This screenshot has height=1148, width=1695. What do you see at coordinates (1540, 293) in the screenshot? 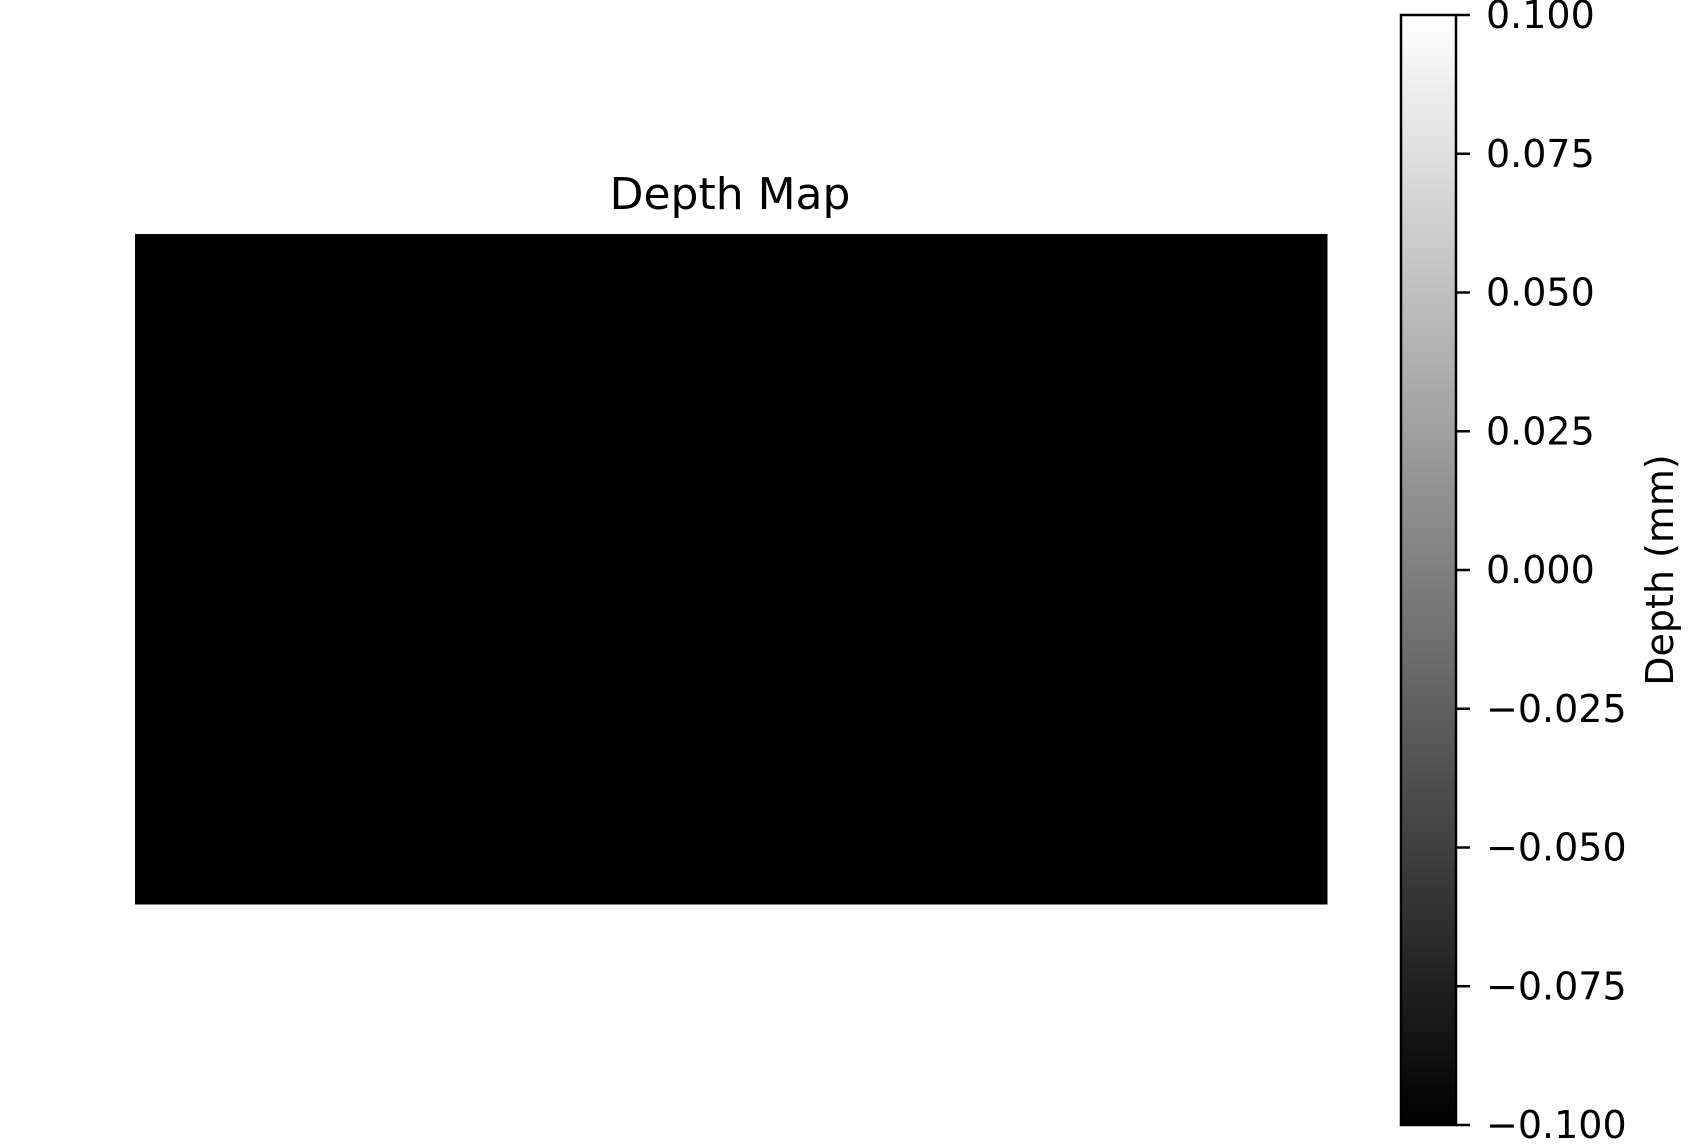
I see `colorbar-tick-label: 0.050` at bounding box center [1540, 293].